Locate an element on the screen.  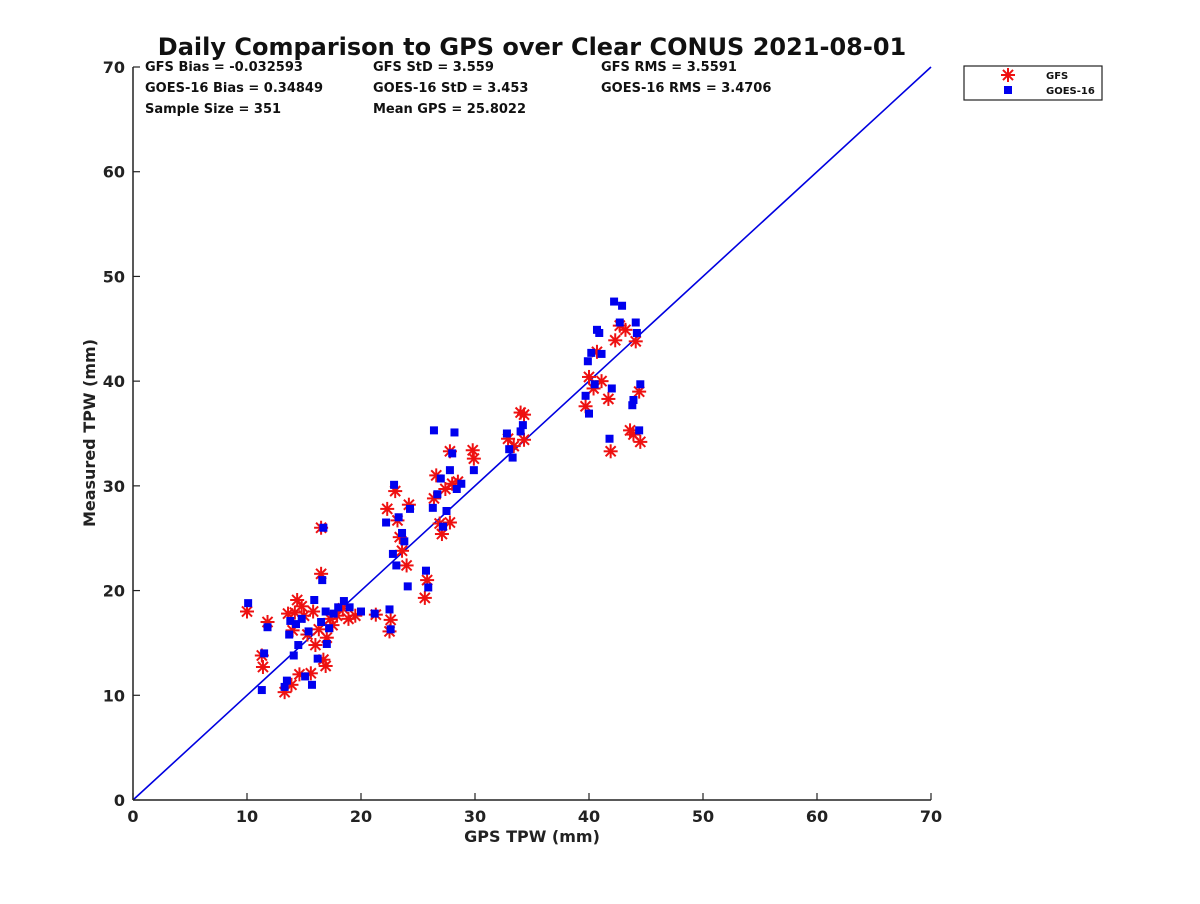
stat-gfs-rms: GFS RMS = 3.5591 is located at coordinates (669, 67).